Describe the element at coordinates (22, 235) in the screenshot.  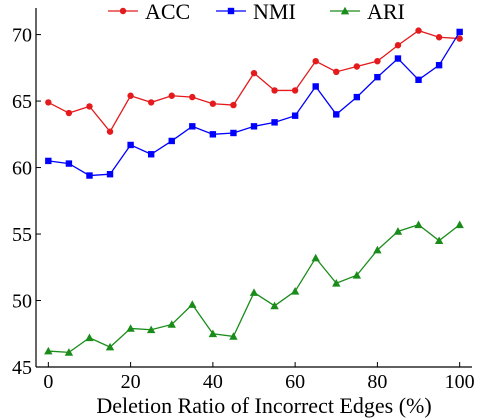
I see `y-tick-label: 55` at that location.